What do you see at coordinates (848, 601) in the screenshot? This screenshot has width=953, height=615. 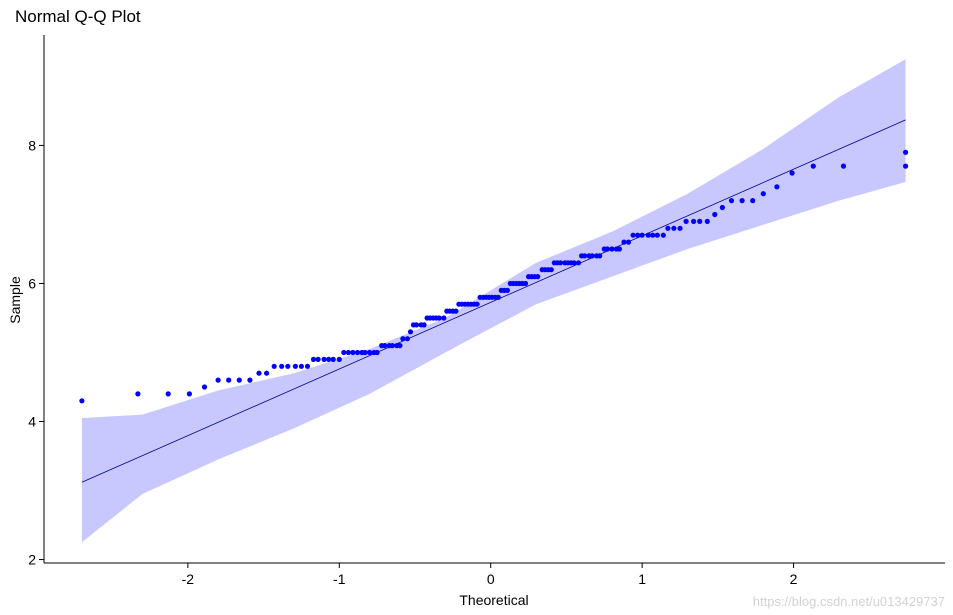 I see `watermark: https://blog.csdn.net/u013429737` at bounding box center [848, 601].